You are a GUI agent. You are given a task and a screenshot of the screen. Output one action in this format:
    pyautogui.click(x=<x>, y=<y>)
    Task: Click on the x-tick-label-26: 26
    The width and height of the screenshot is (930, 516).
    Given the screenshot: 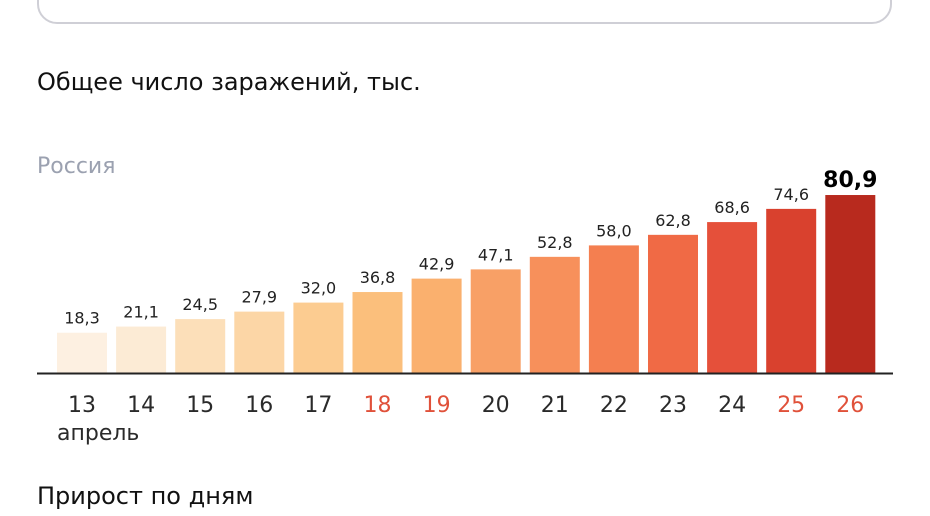 What is the action you would take?
    pyautogui.click(x=850, y=405)
    